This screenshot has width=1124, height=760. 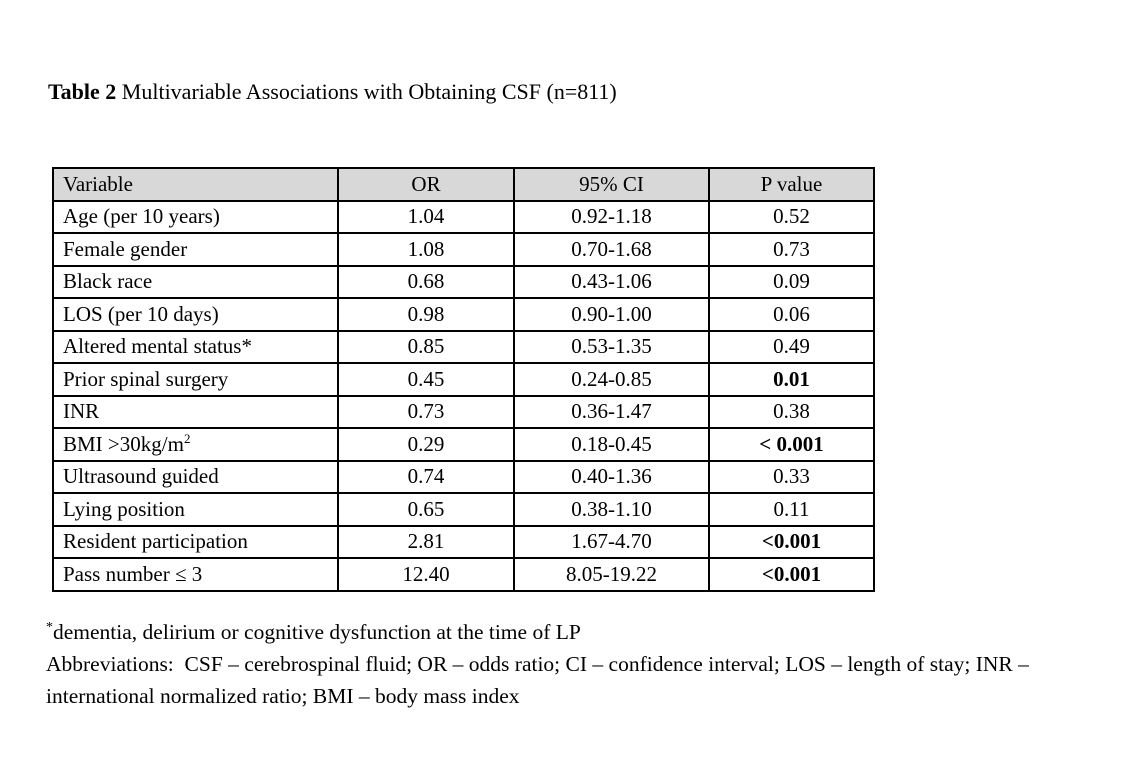 What do you see at coordinates (125, 248) in the screenshot?
I see `variable-label: Female gender` at bounding box center [125, 248].